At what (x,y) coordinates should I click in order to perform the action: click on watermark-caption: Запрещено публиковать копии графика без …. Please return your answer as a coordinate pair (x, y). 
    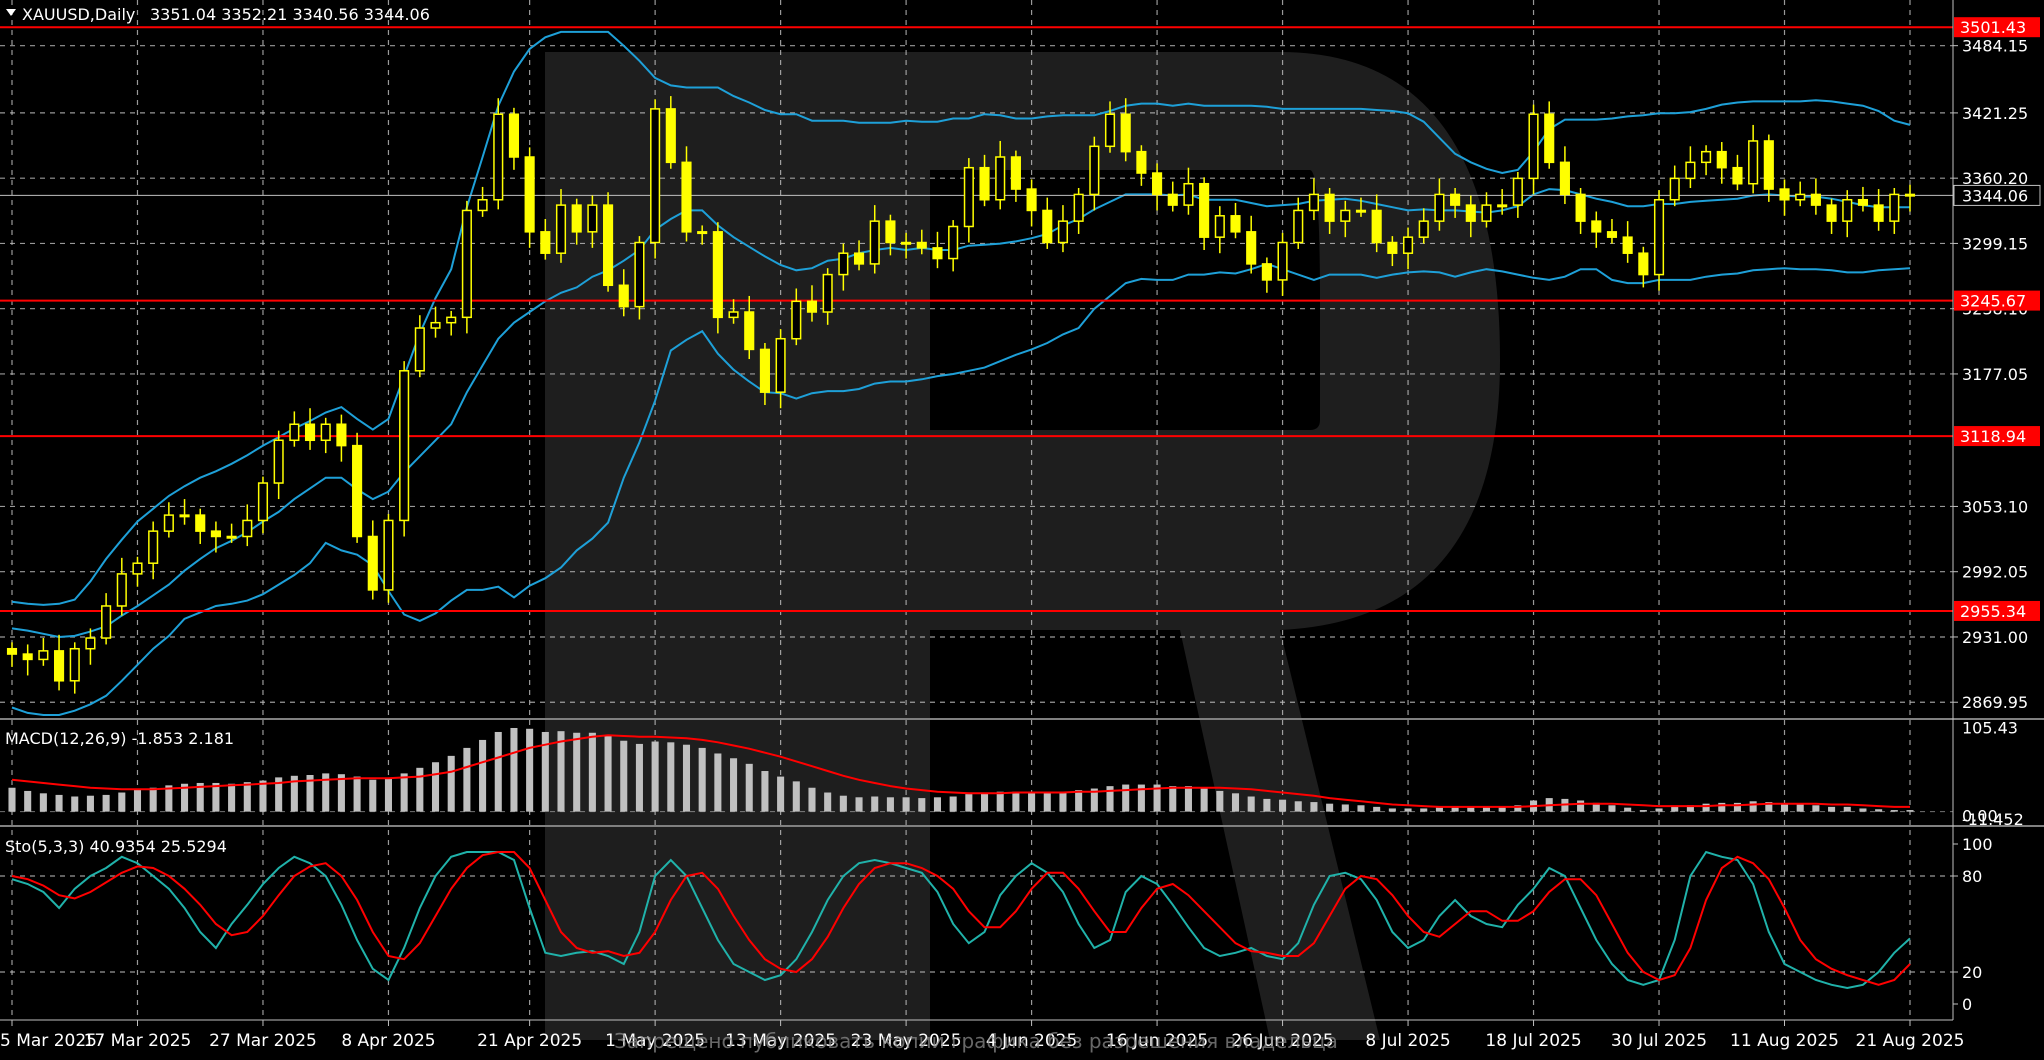
    Looking at the image, I should click on (976, 1041).